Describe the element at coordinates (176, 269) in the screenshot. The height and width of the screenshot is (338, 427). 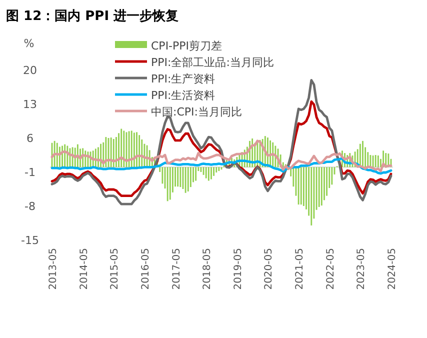
I see `x-tick-label: 2017-05` at that location.